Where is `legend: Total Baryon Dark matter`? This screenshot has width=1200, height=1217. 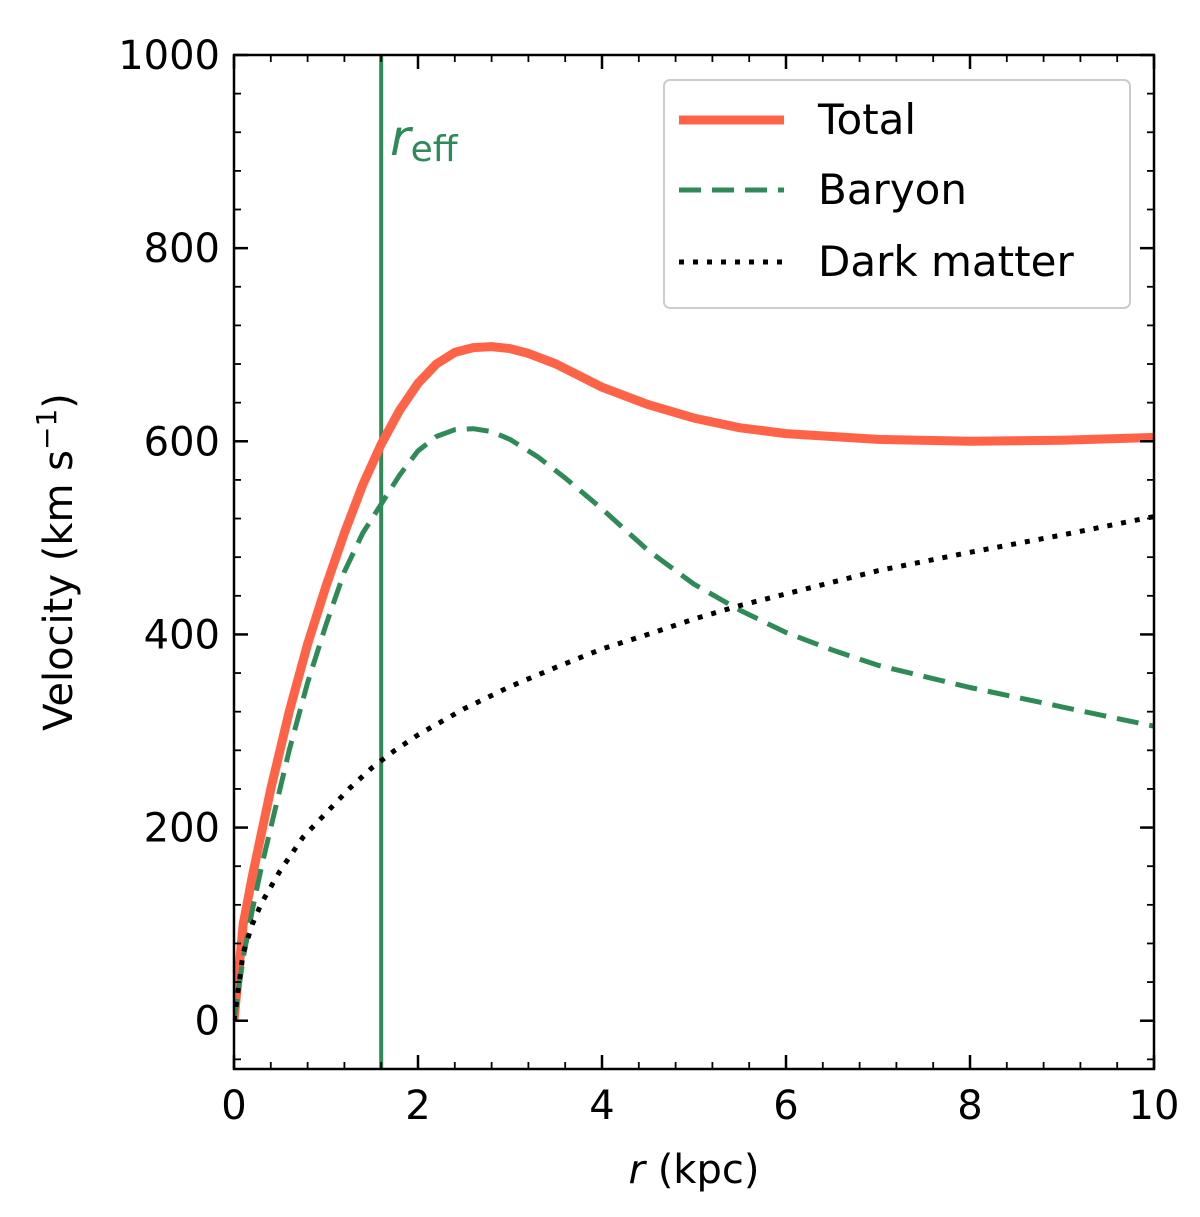 legend: Total Baryon Dark matter is located at coordinates (897, 194).